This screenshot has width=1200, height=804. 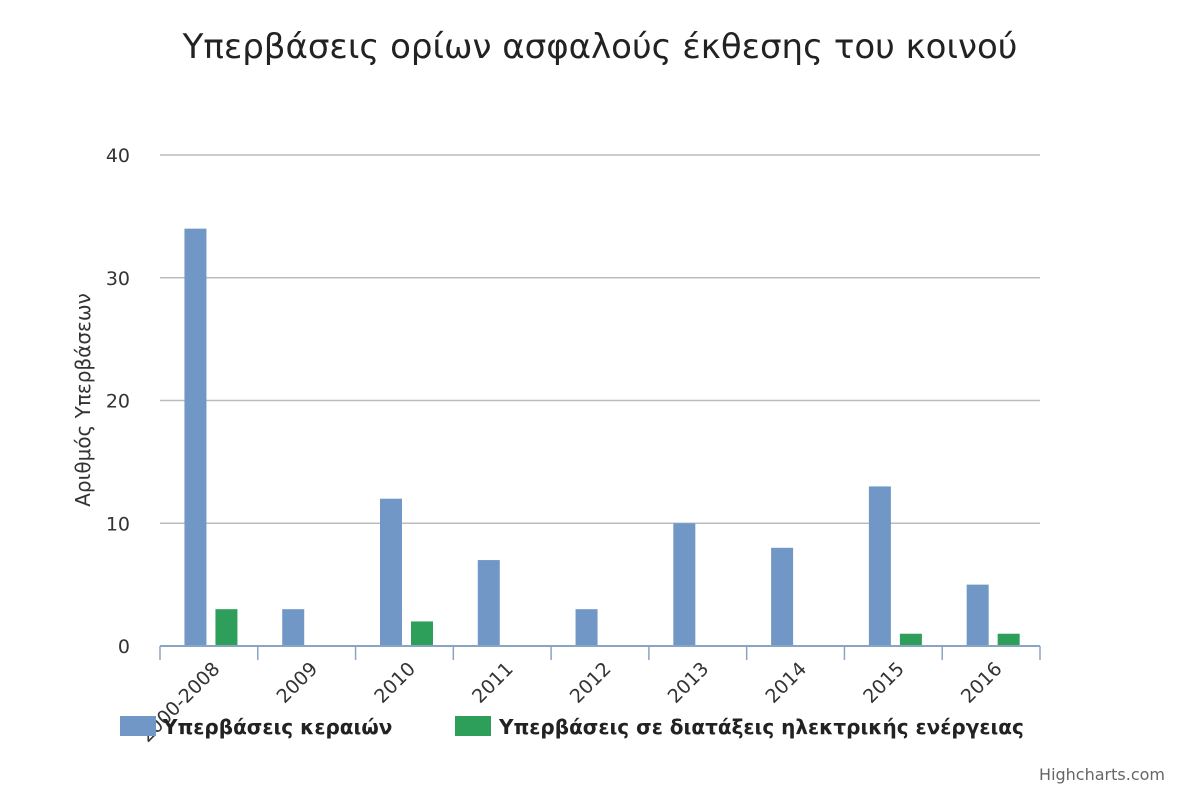 I want to click on bar-power-2010, so click(x=422, y=633).